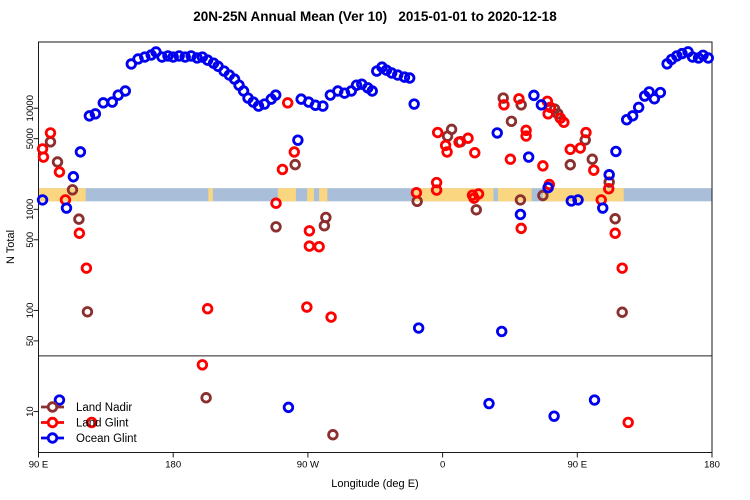 The width and height of the screenshot is (750, 500). I want to click on legend-label-ocean-glint: Ocean Glint, so click(107, 439).